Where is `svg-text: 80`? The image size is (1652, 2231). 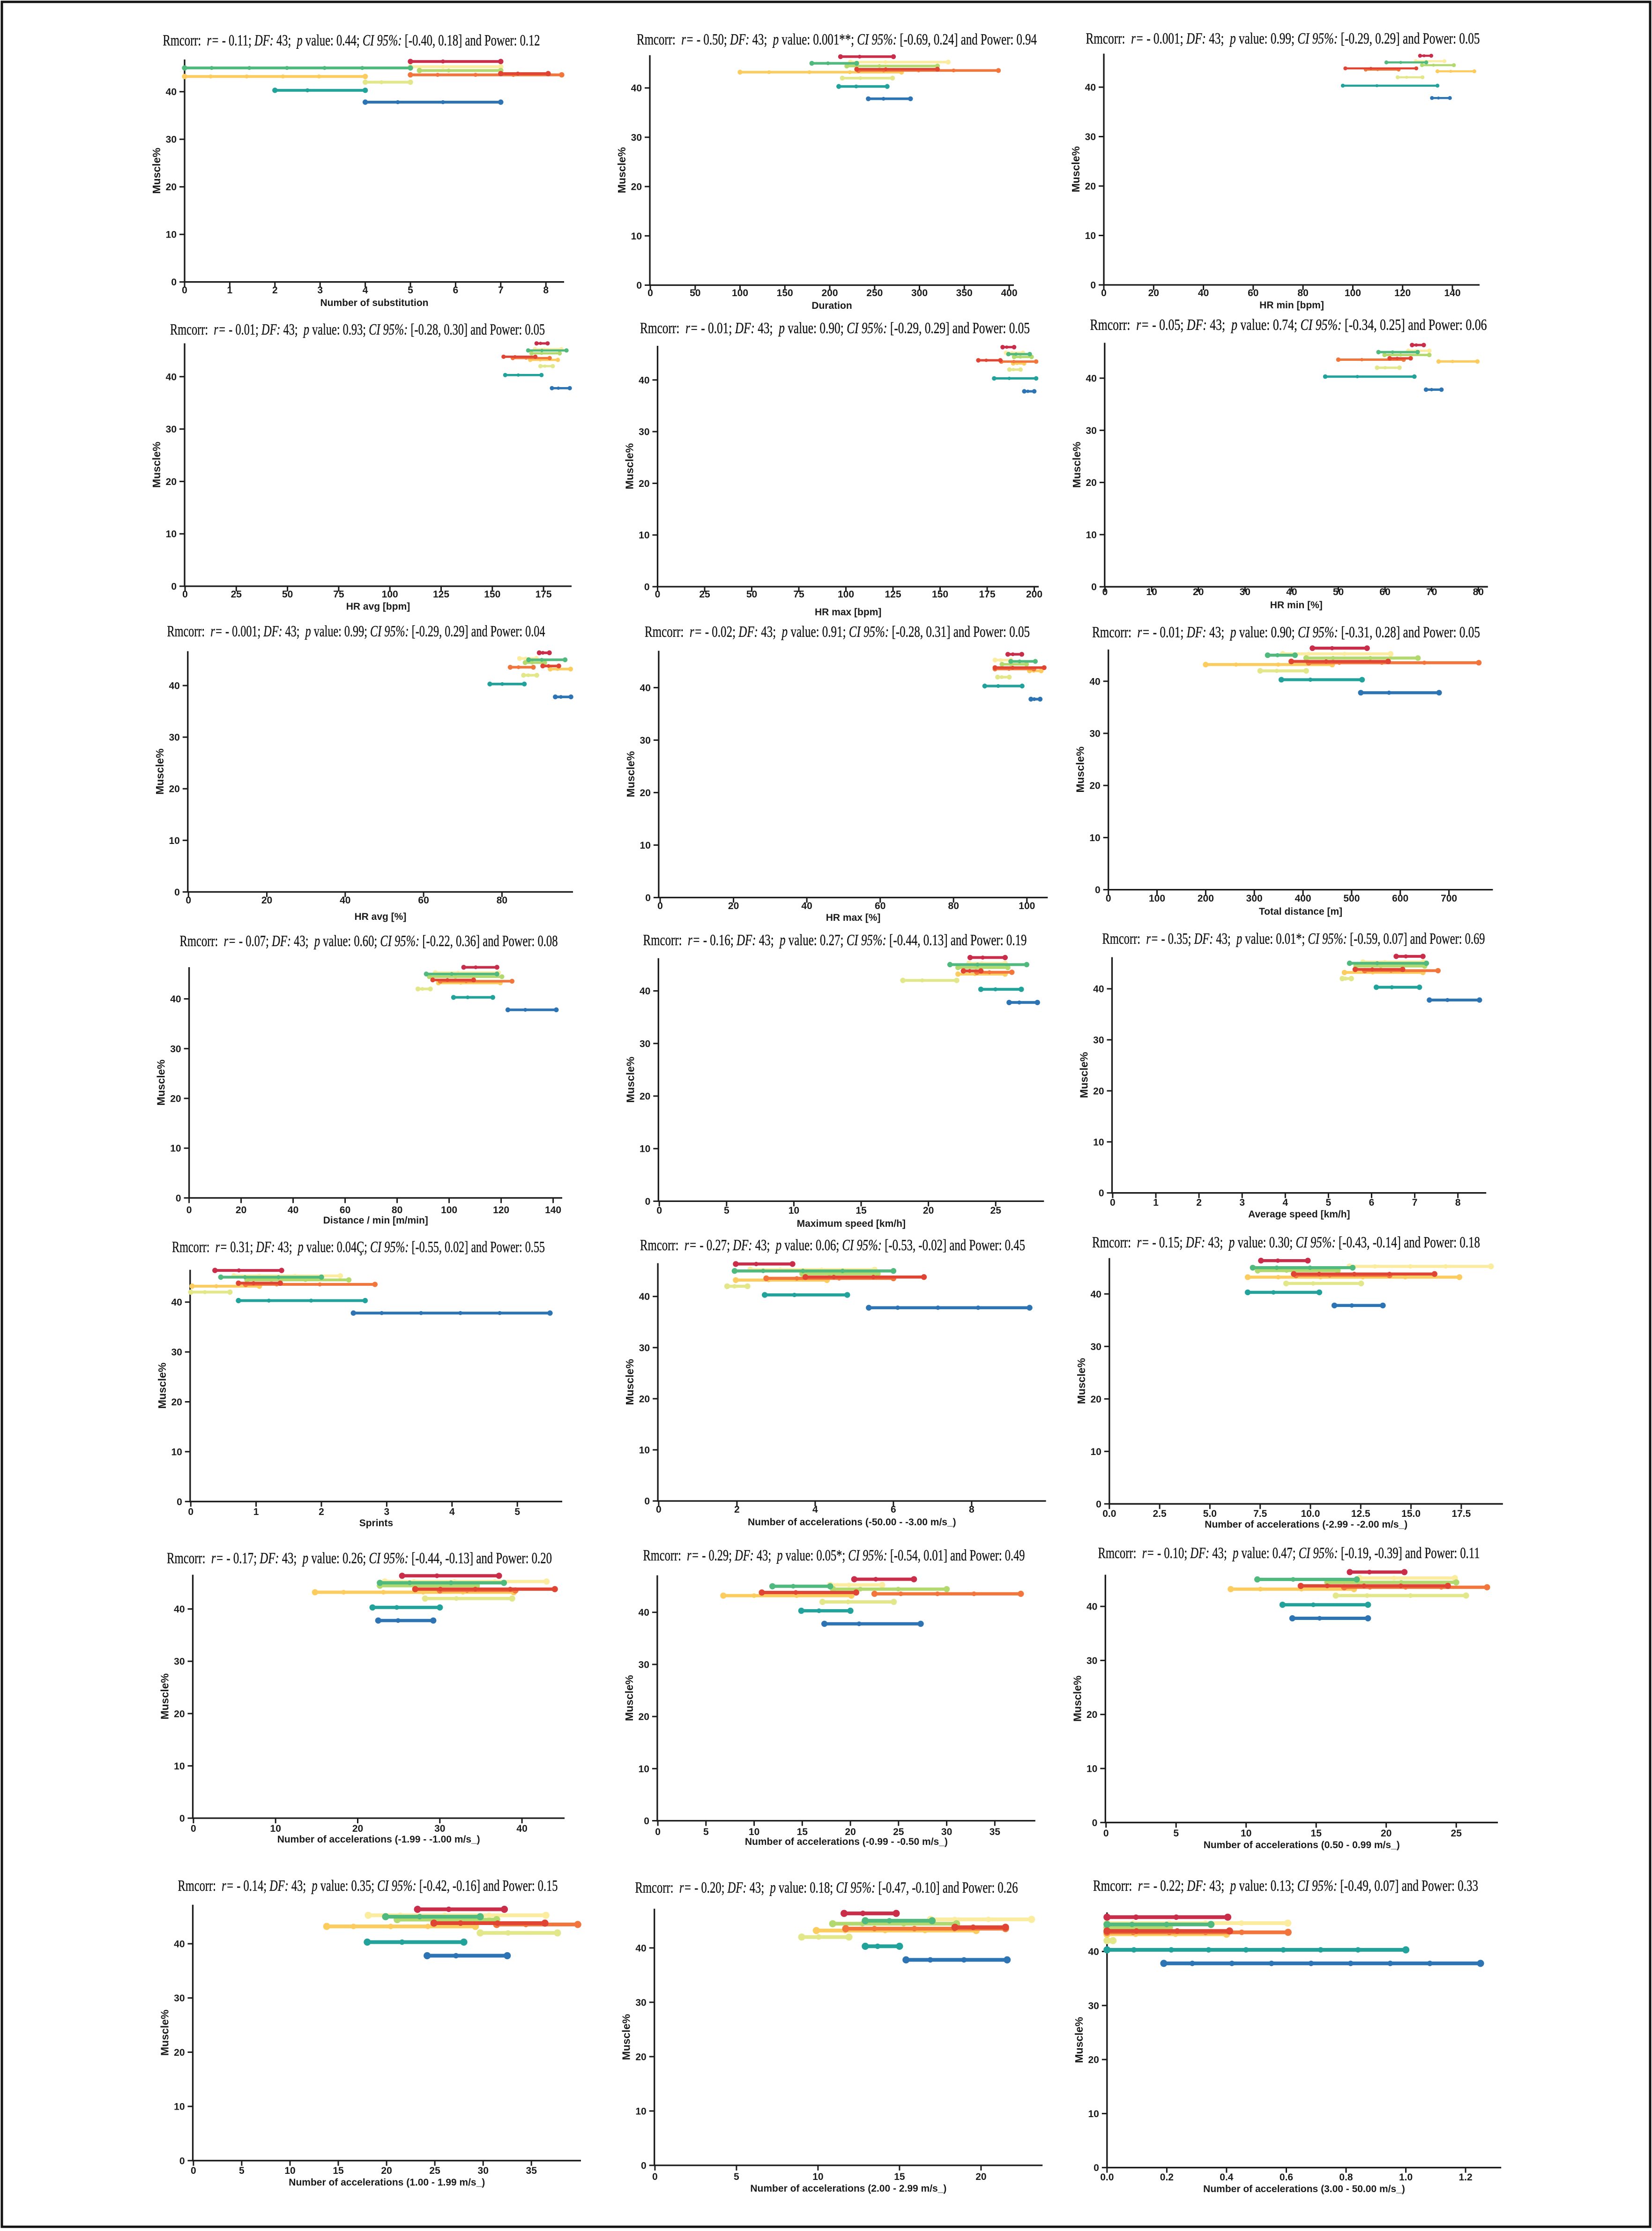
svg-text: 80 is located at coordinates (1478, 592).